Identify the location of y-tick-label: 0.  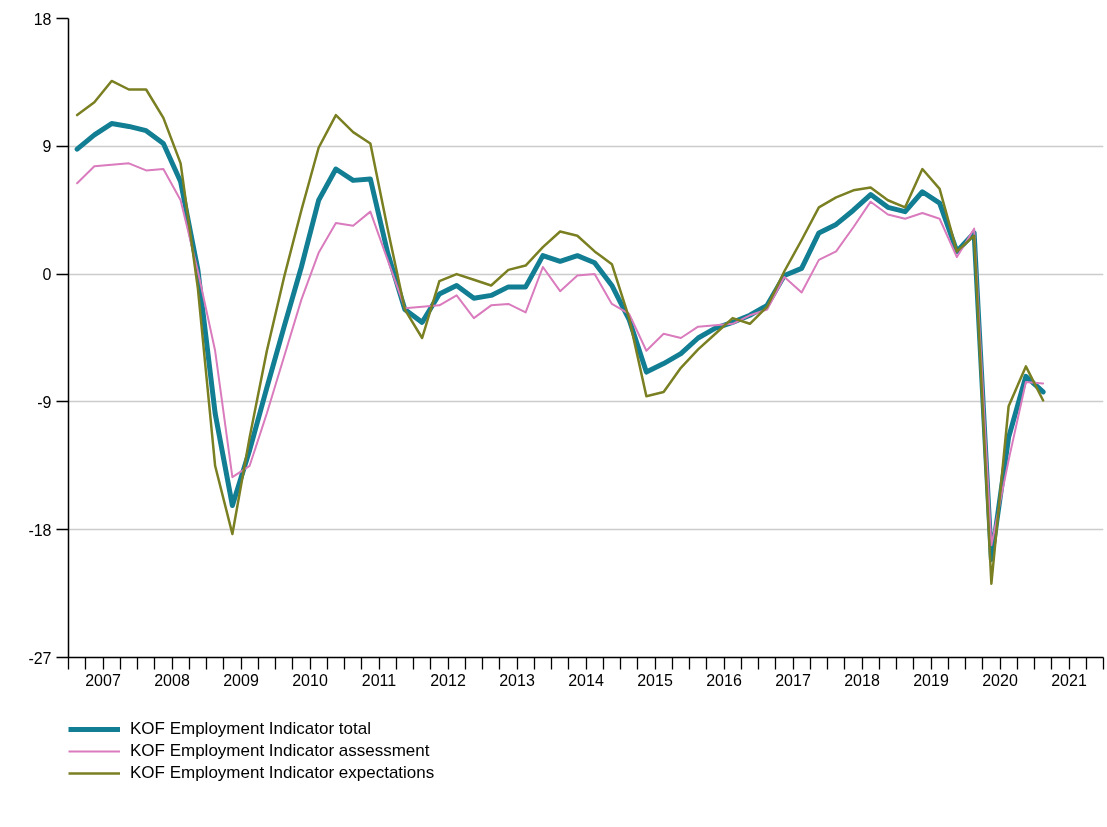
(47, 275).